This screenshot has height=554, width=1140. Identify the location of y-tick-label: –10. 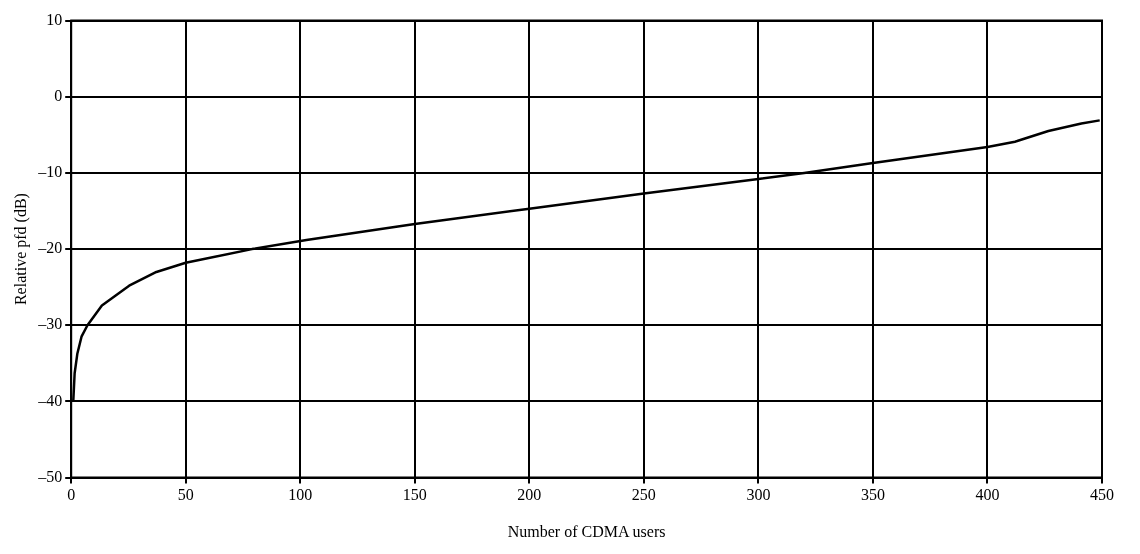
(50, 172).